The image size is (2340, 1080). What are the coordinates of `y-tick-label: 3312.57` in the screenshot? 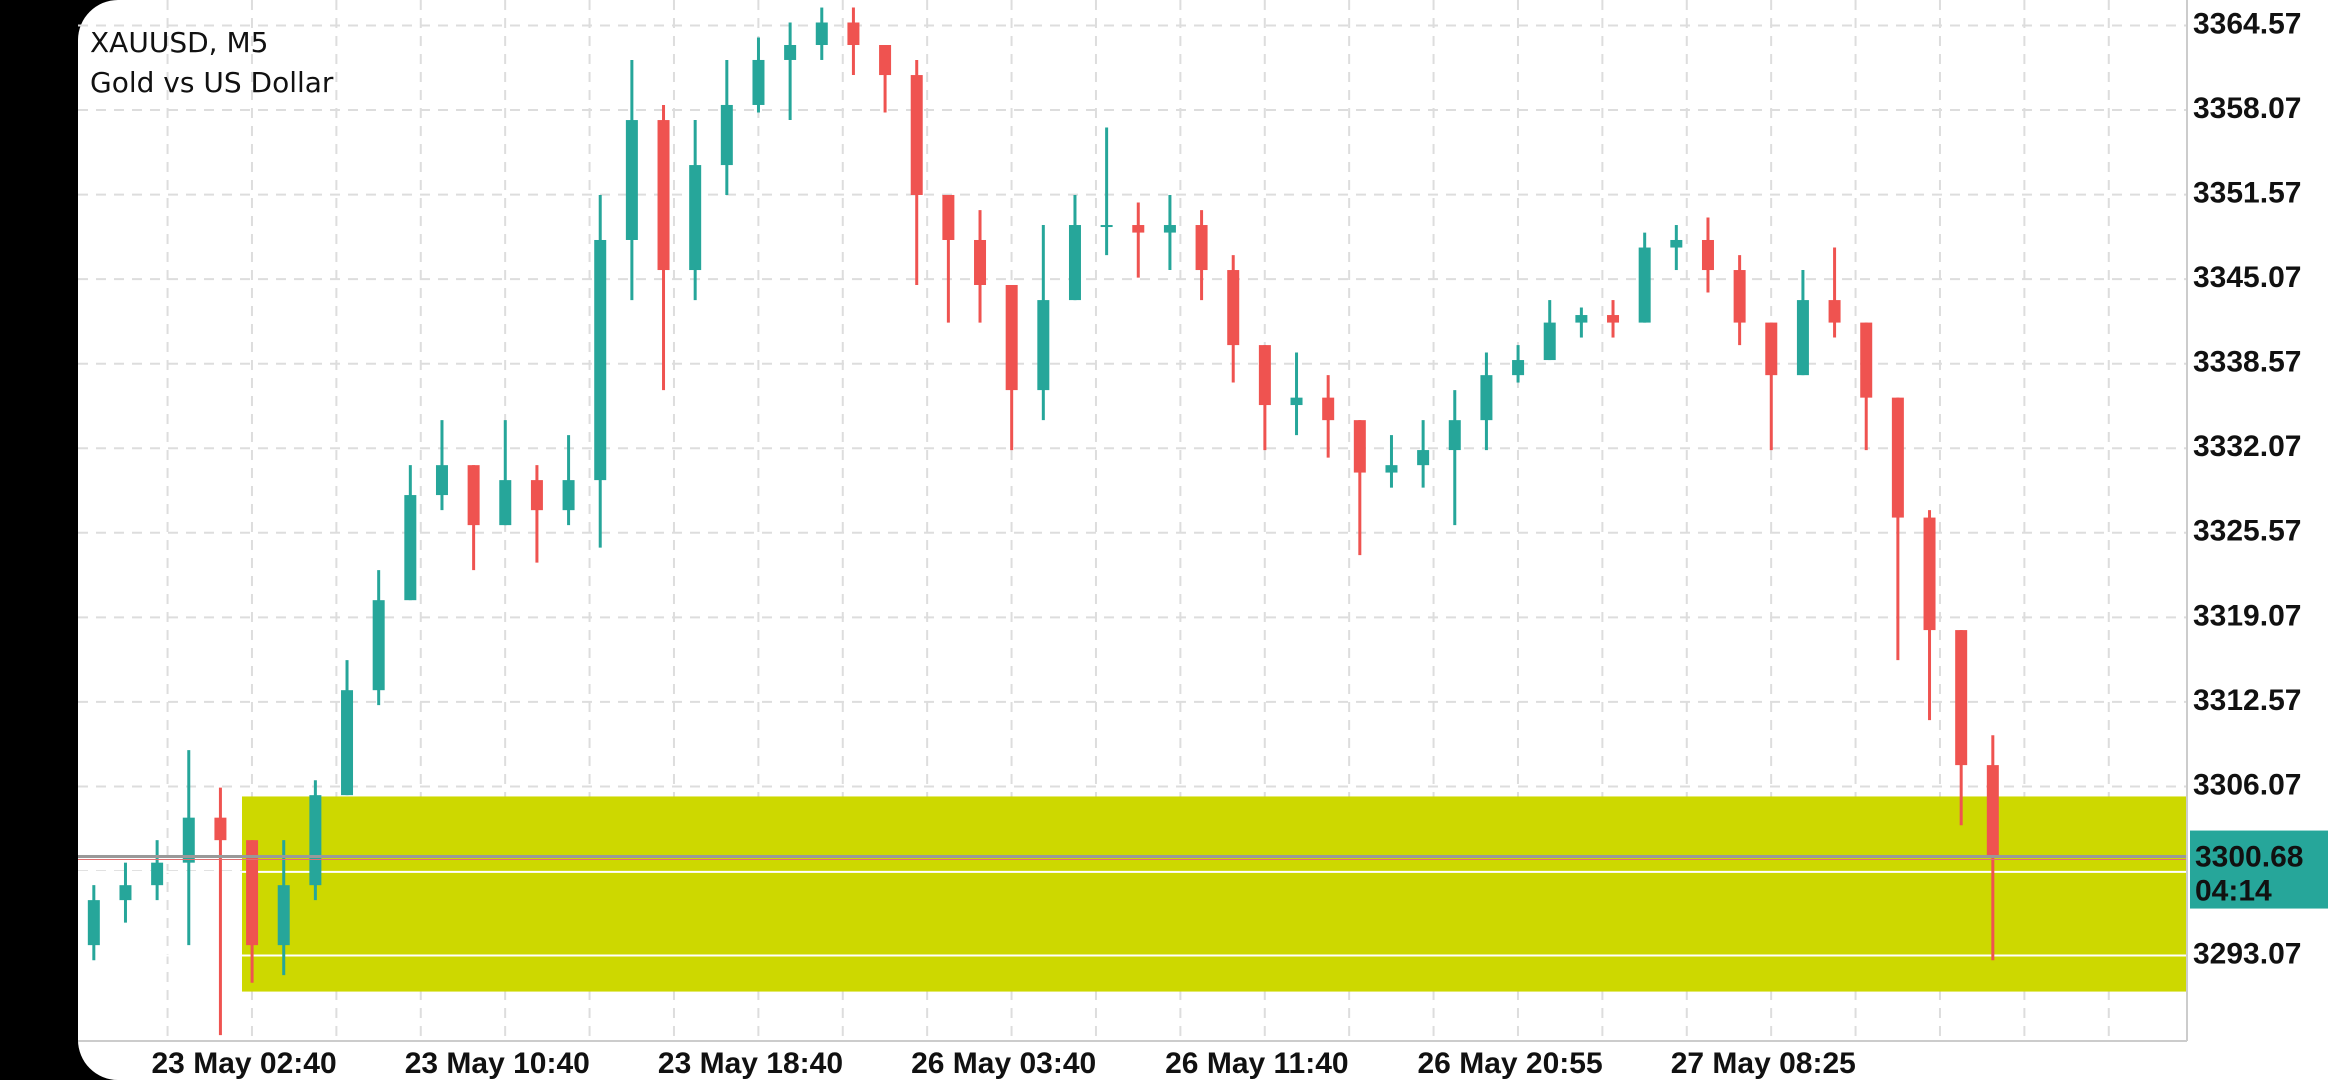 It's located at (2247, 700).